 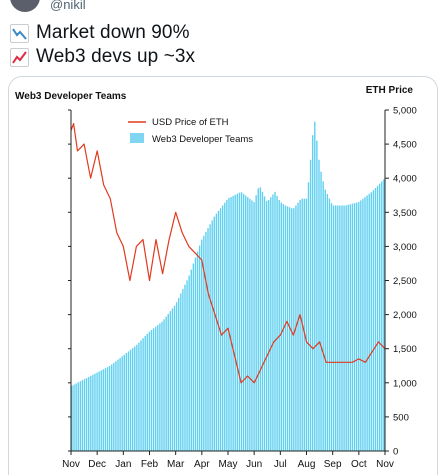 I want to click on x-tick-label: Mar, so click(x=176, y=464).